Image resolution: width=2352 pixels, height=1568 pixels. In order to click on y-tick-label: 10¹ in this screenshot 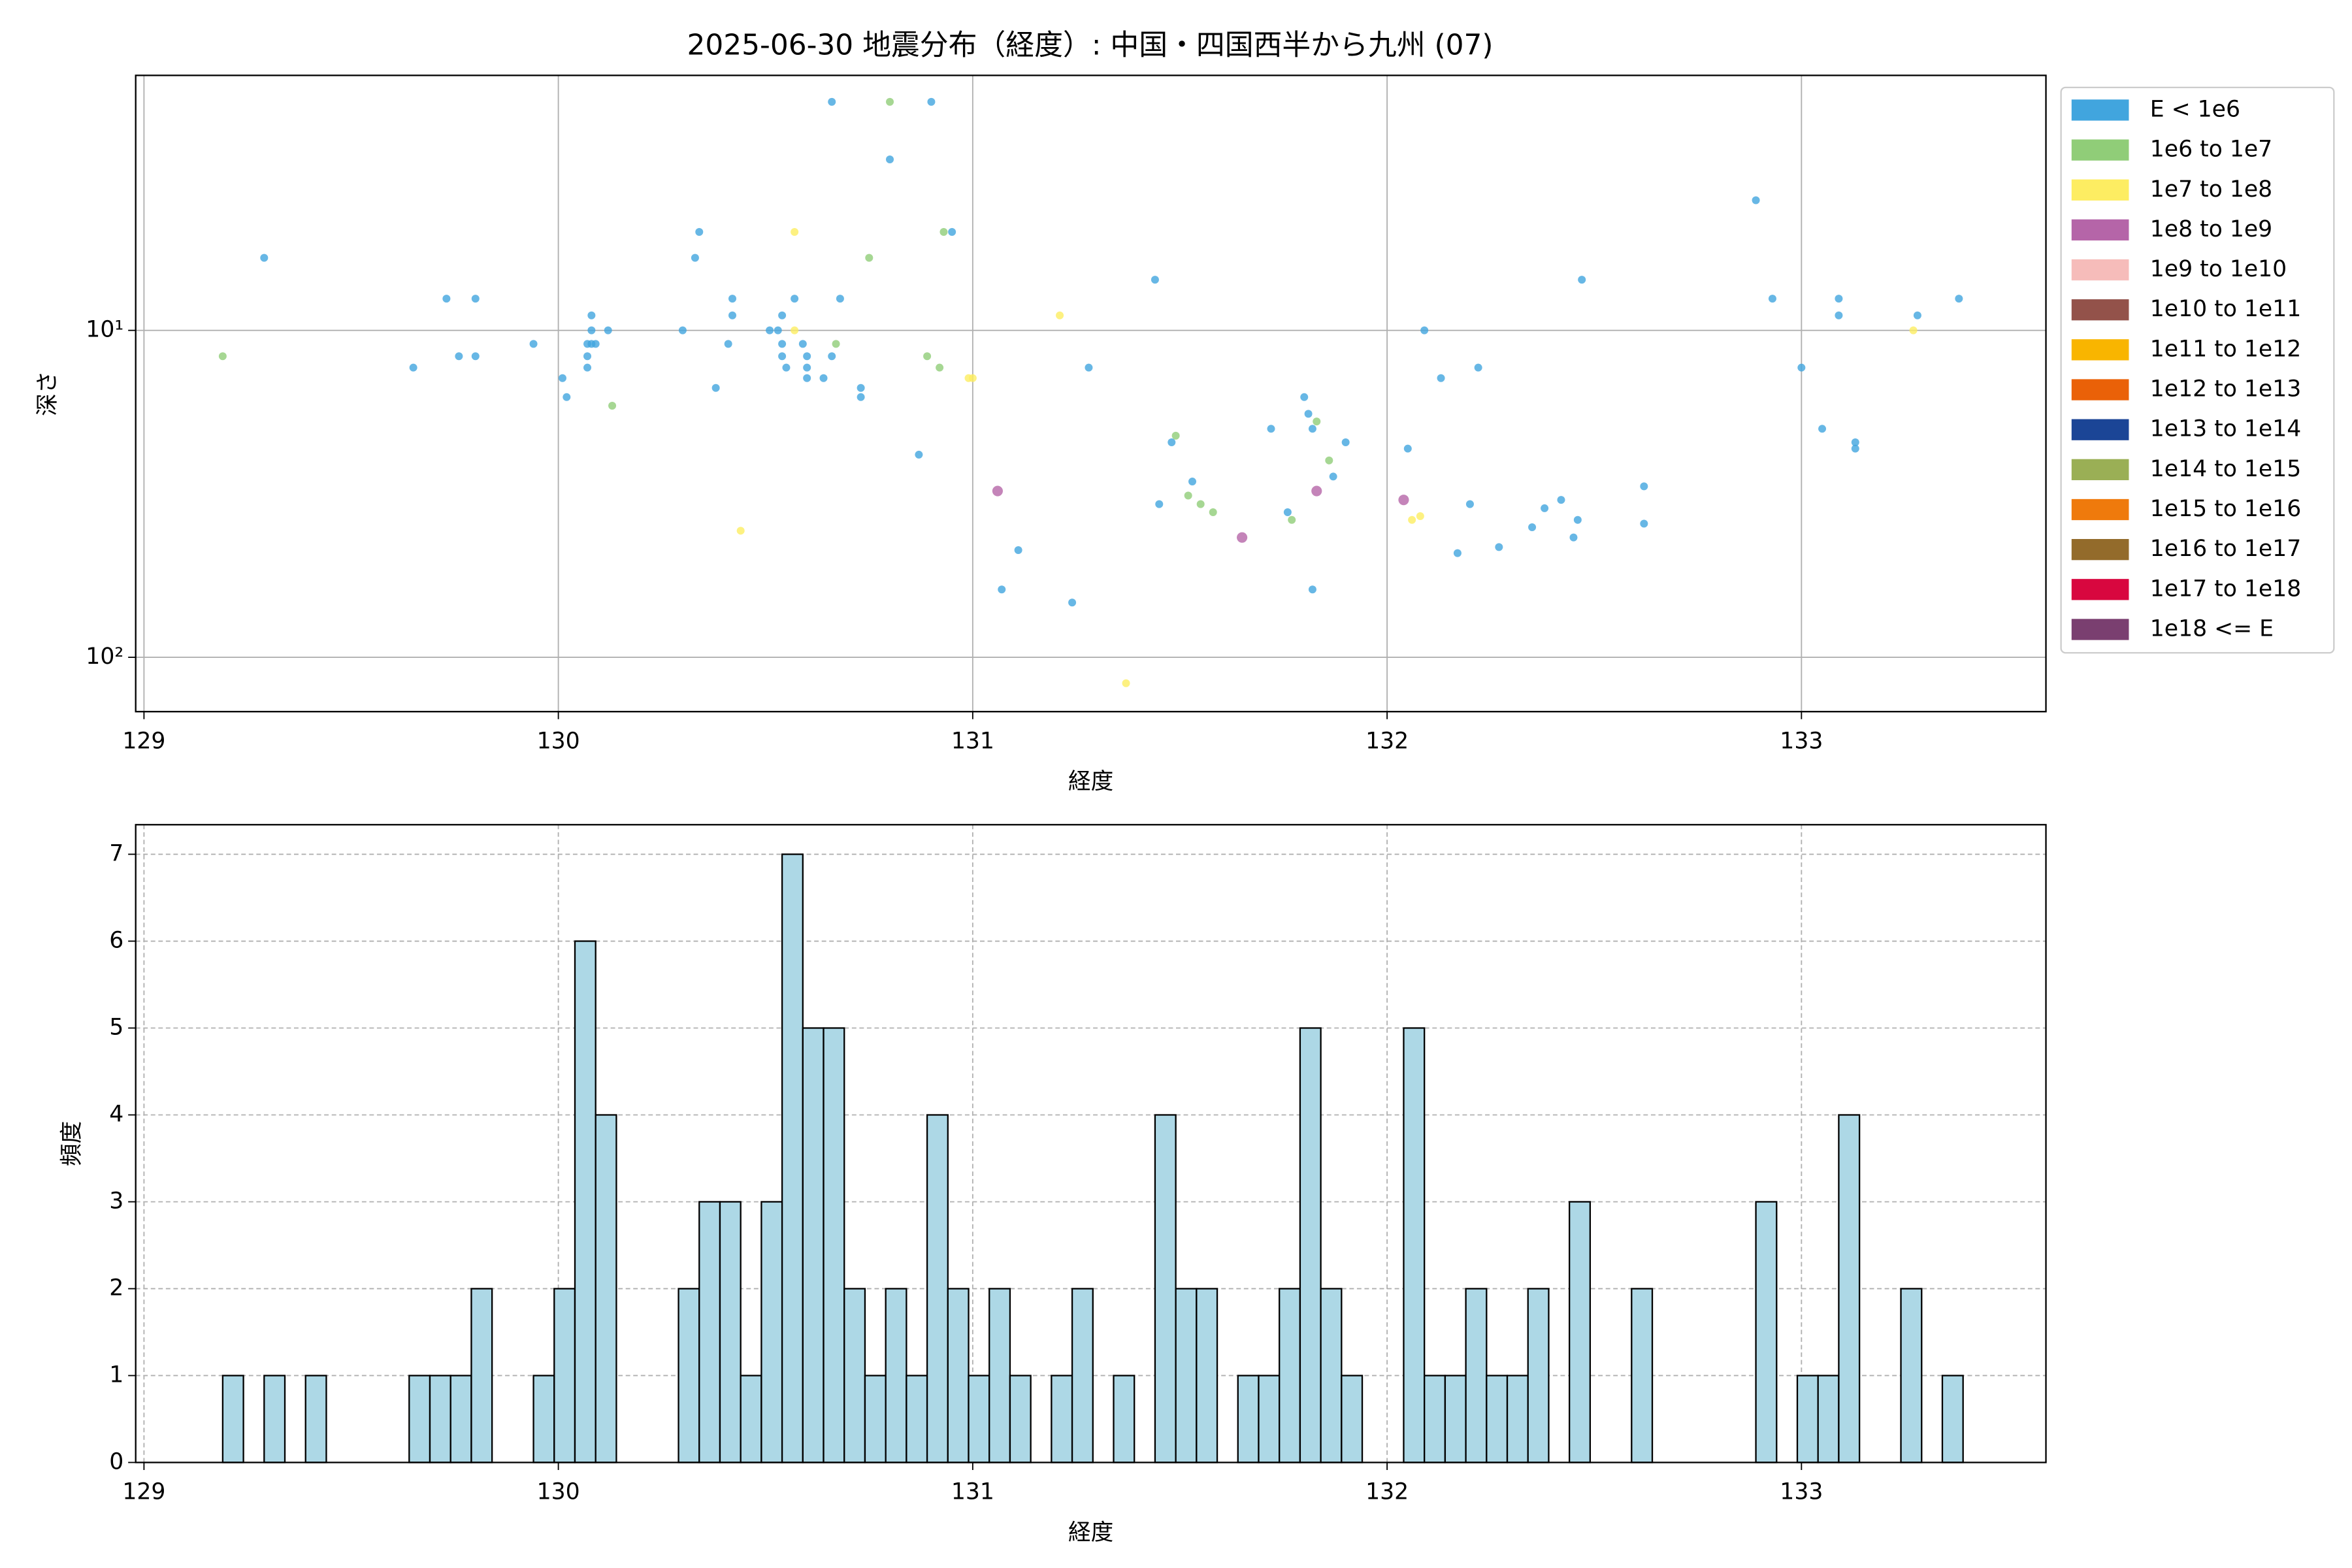, I will do `click(104, 330)`.